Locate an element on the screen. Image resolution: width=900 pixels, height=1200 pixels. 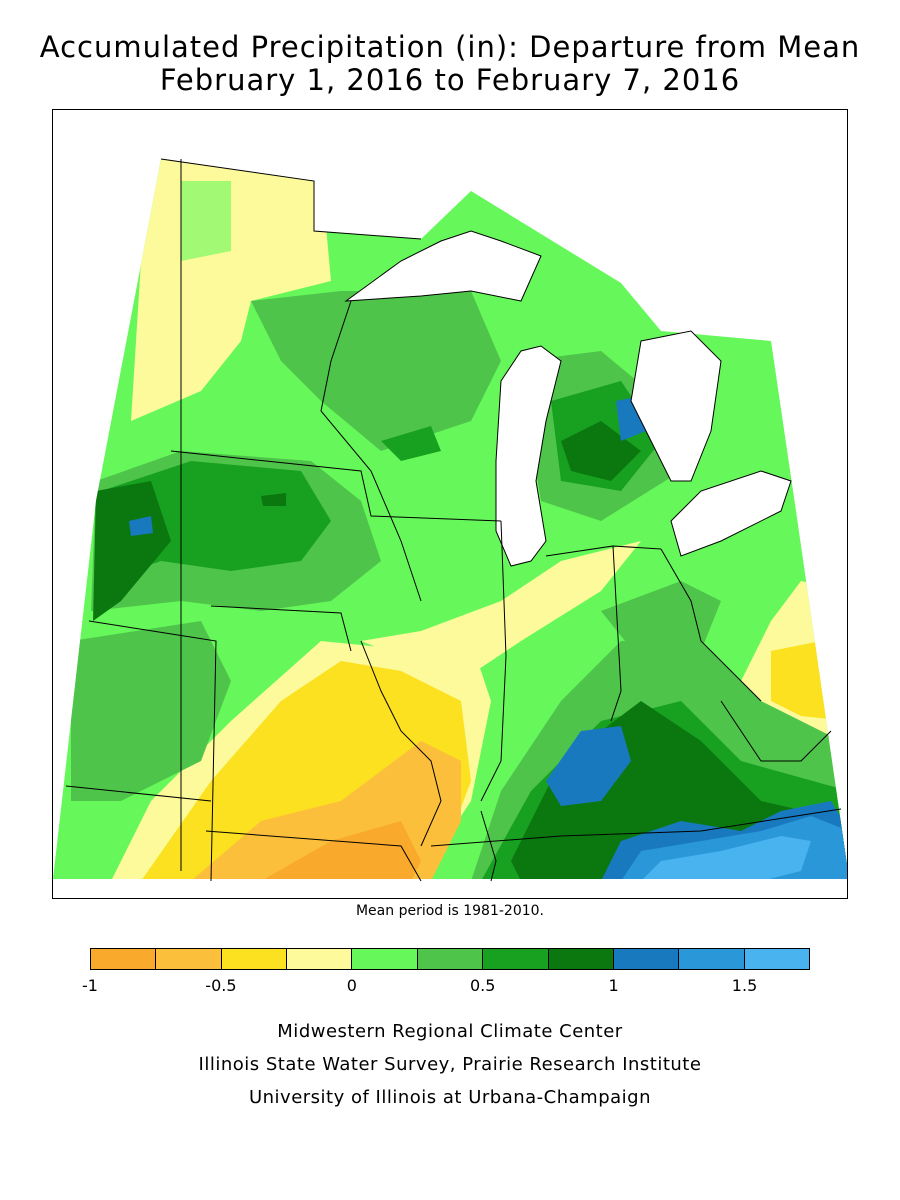
legend-ticks: -1 -0.5 0 0.5 1 1.5 is located at coordinates (446, 987).